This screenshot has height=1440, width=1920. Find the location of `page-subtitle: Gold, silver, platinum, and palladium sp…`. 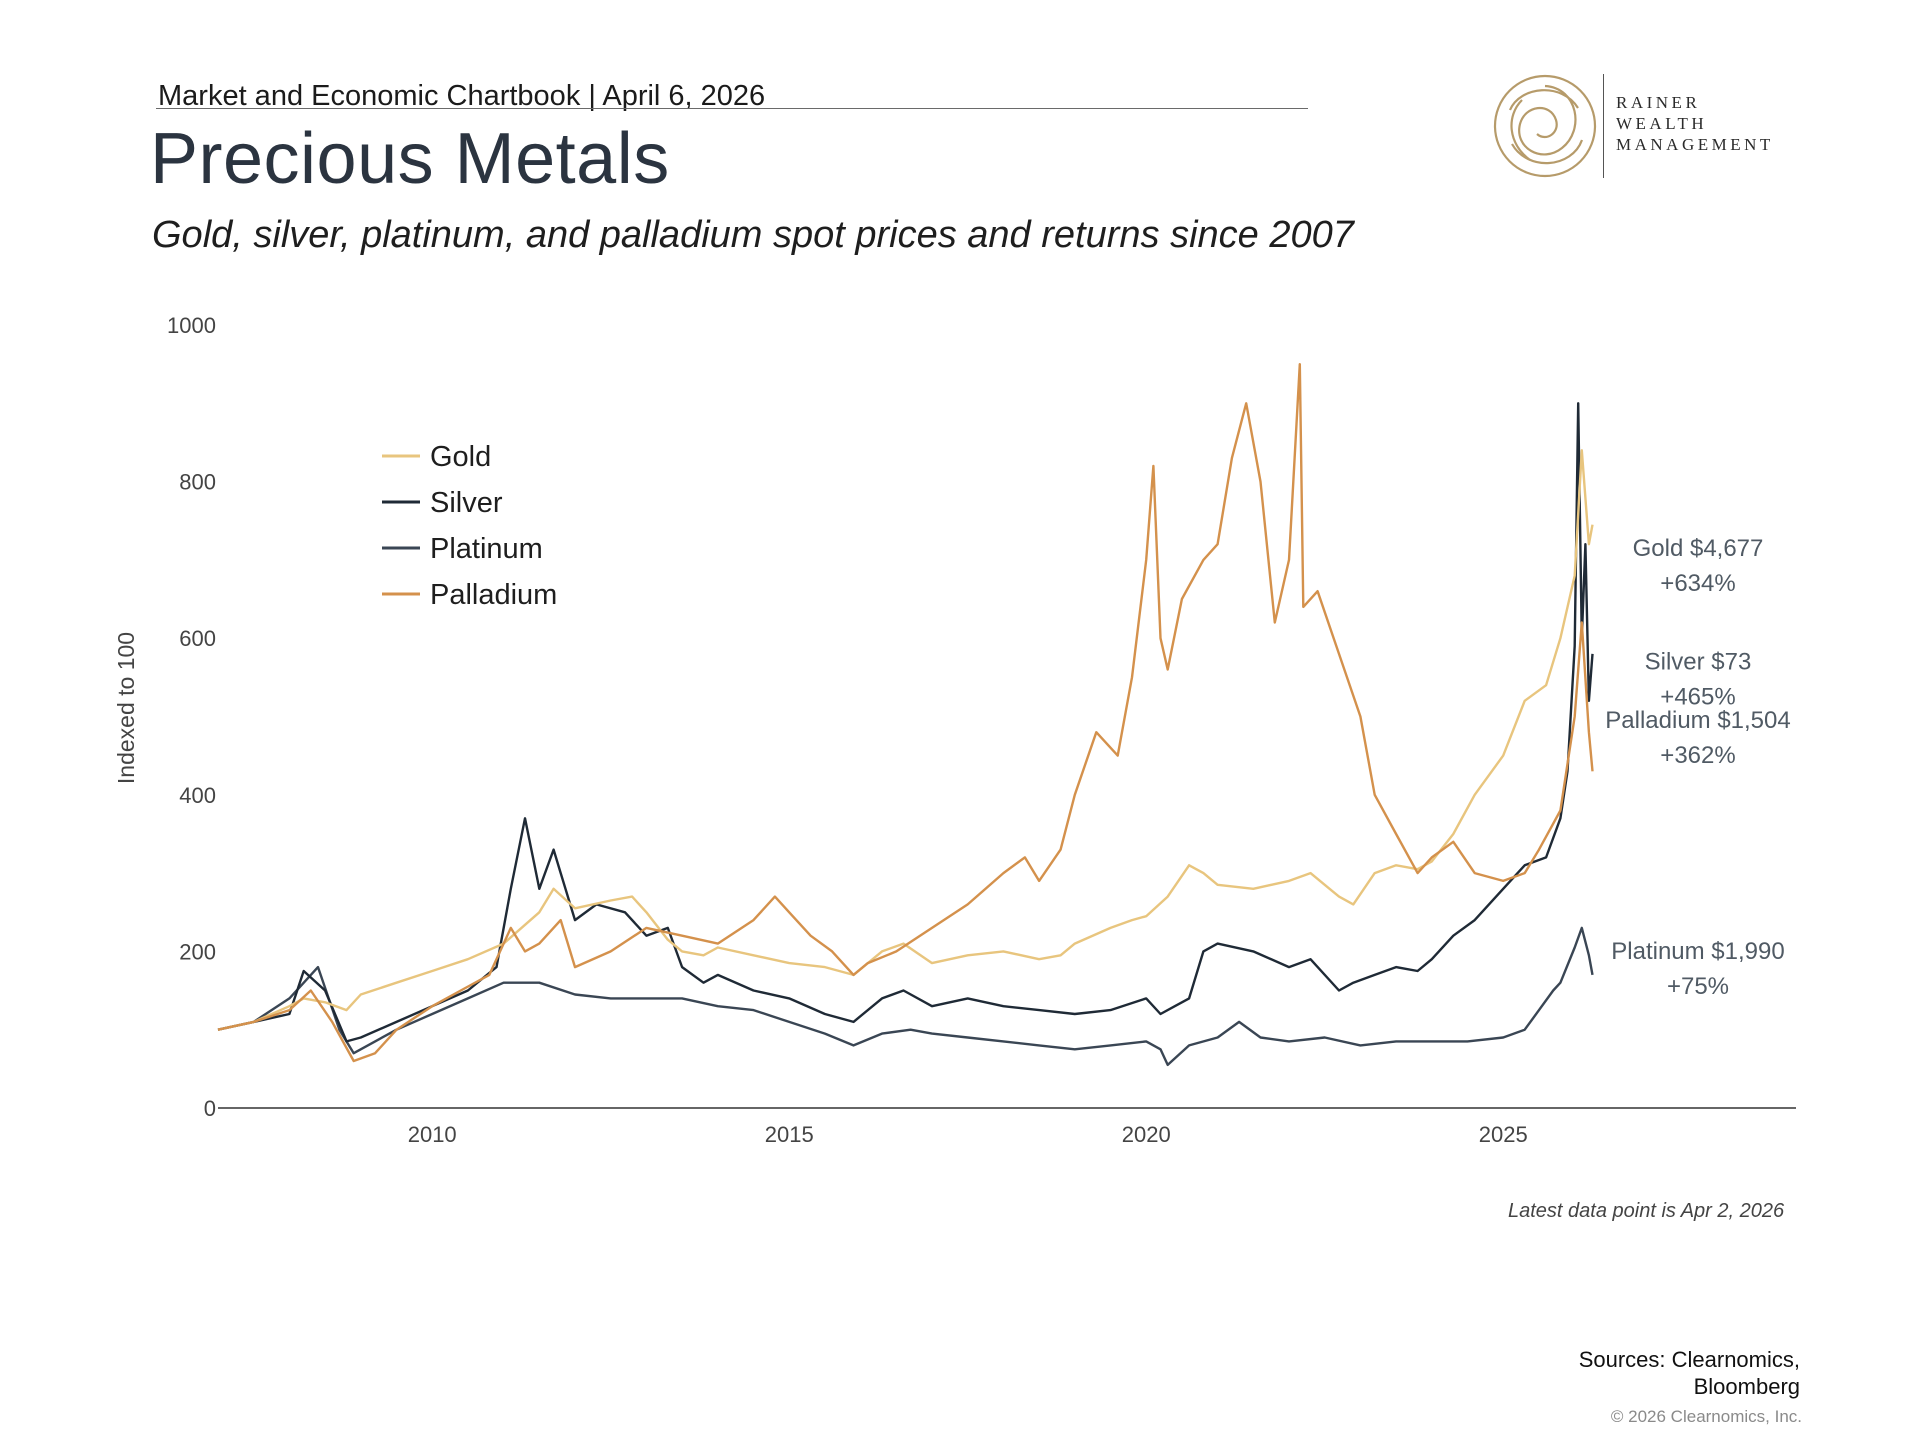

page-subtitle: Gold, silver, platinum, and palladium sp… is located at coordinates (753, 235).